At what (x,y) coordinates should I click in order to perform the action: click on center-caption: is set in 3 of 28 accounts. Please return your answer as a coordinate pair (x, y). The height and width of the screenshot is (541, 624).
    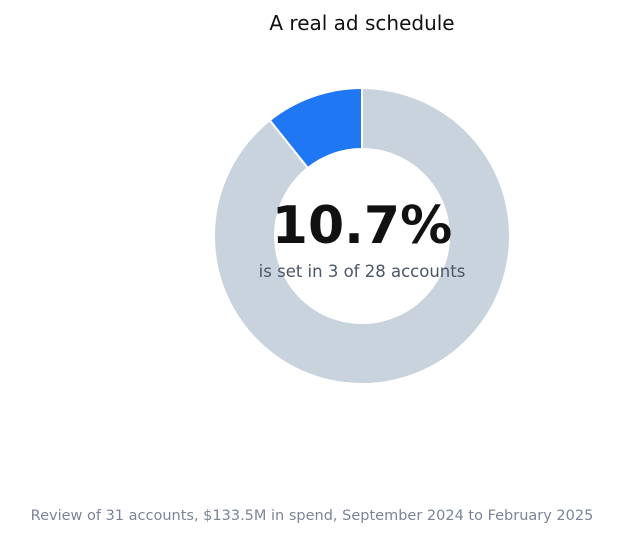
    Looking at the image, I should click on (362, 271).